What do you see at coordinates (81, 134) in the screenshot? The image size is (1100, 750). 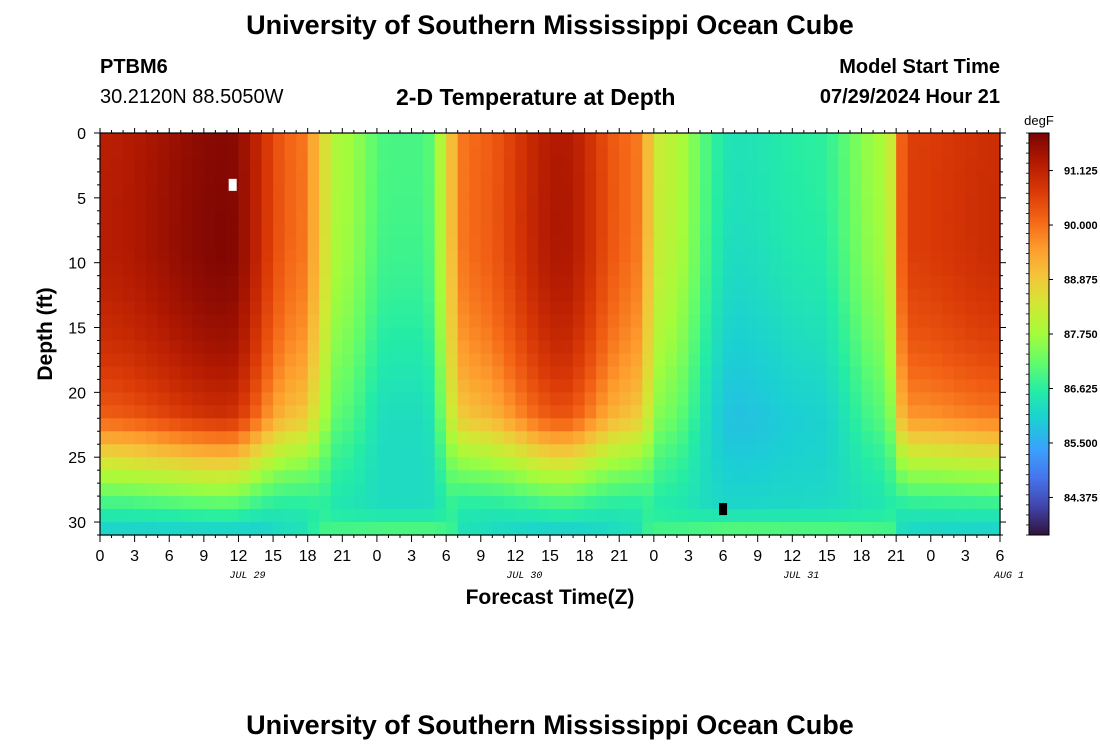 I see `y-tick-label: 0` at bounding box center [81, 134].